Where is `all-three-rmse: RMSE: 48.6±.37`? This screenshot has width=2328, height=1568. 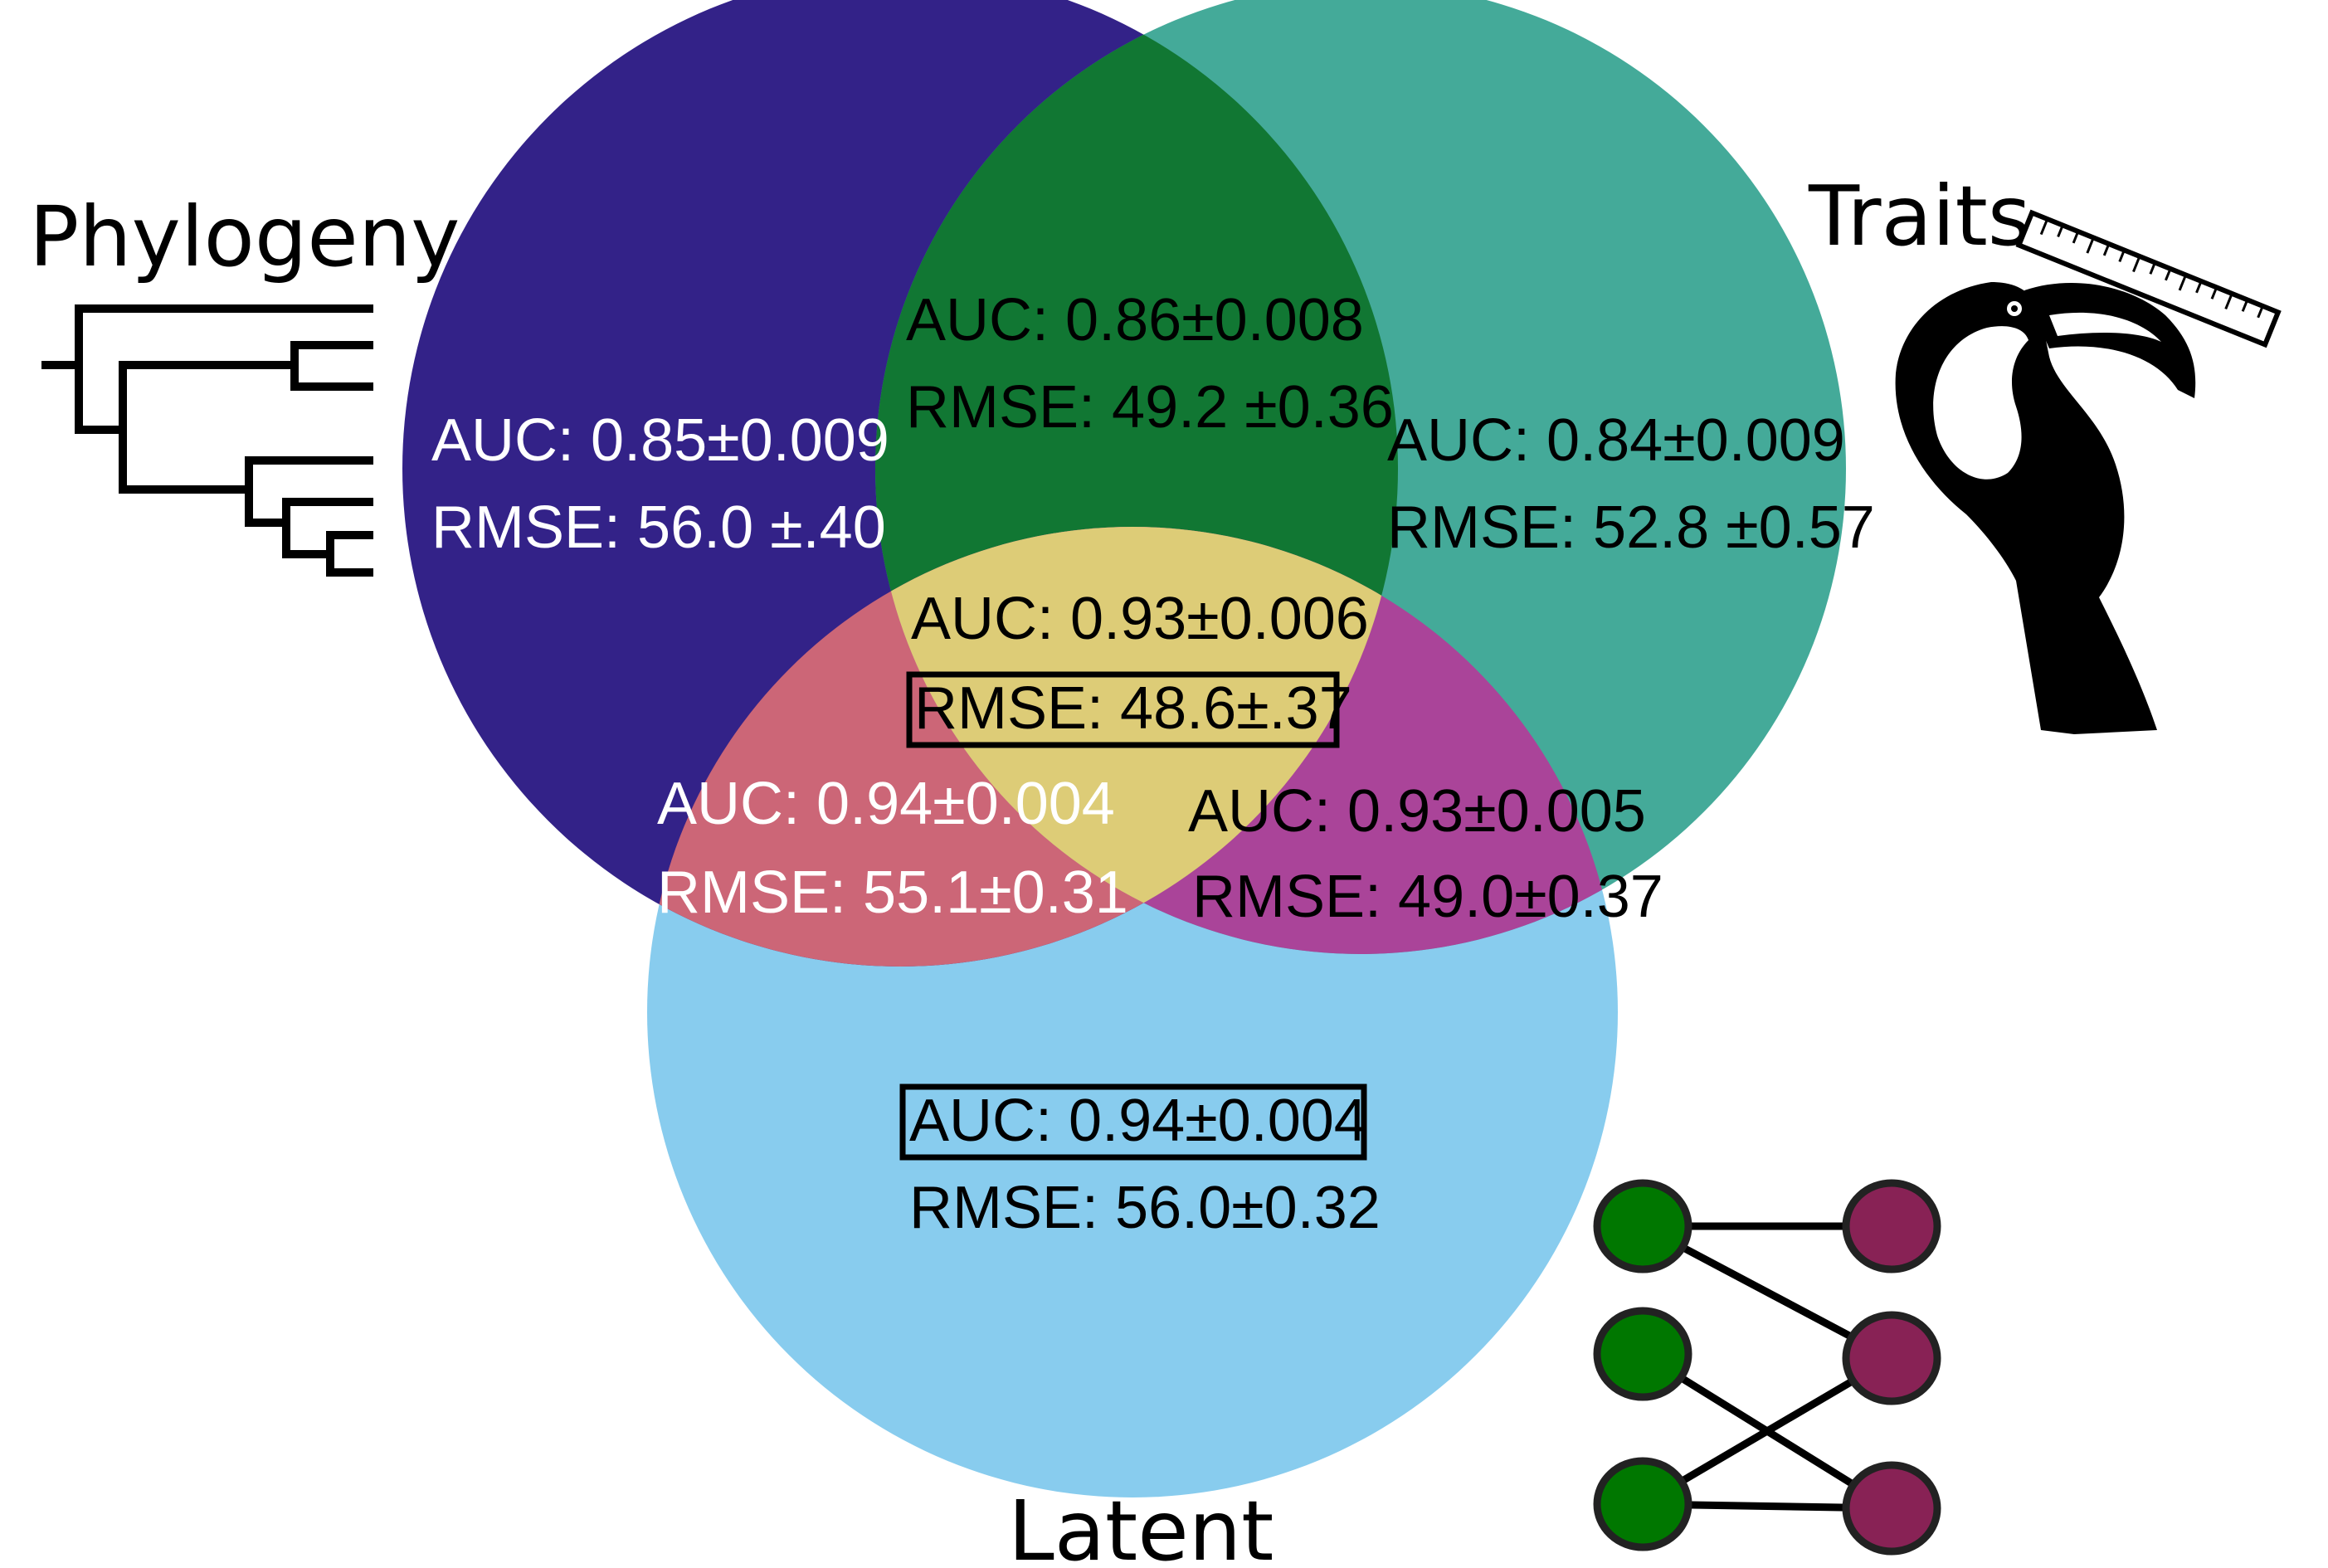 all-three-rmse: RMSE: 48.6±.37 is located at coordinates (1133, 708).